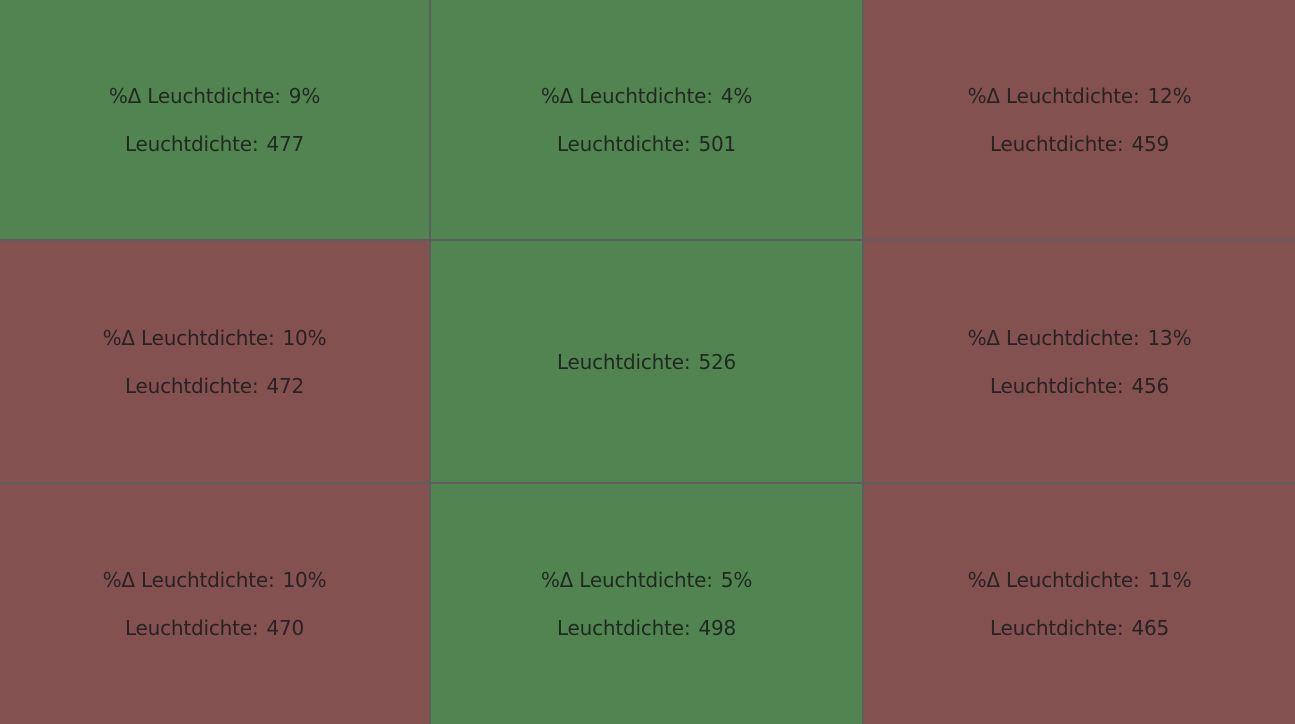 The image size is (1295, 724). Describe the element at coordinates (285, 385) in the screenshot. I see `luminance-value: 472` at that location.